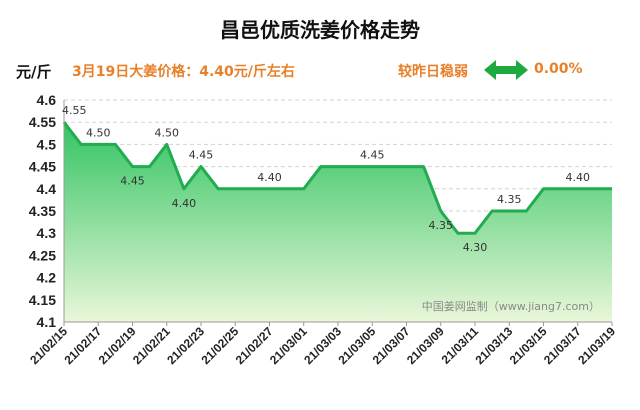  I want to click on y-tick-label: 4.4, so click(47, 189).